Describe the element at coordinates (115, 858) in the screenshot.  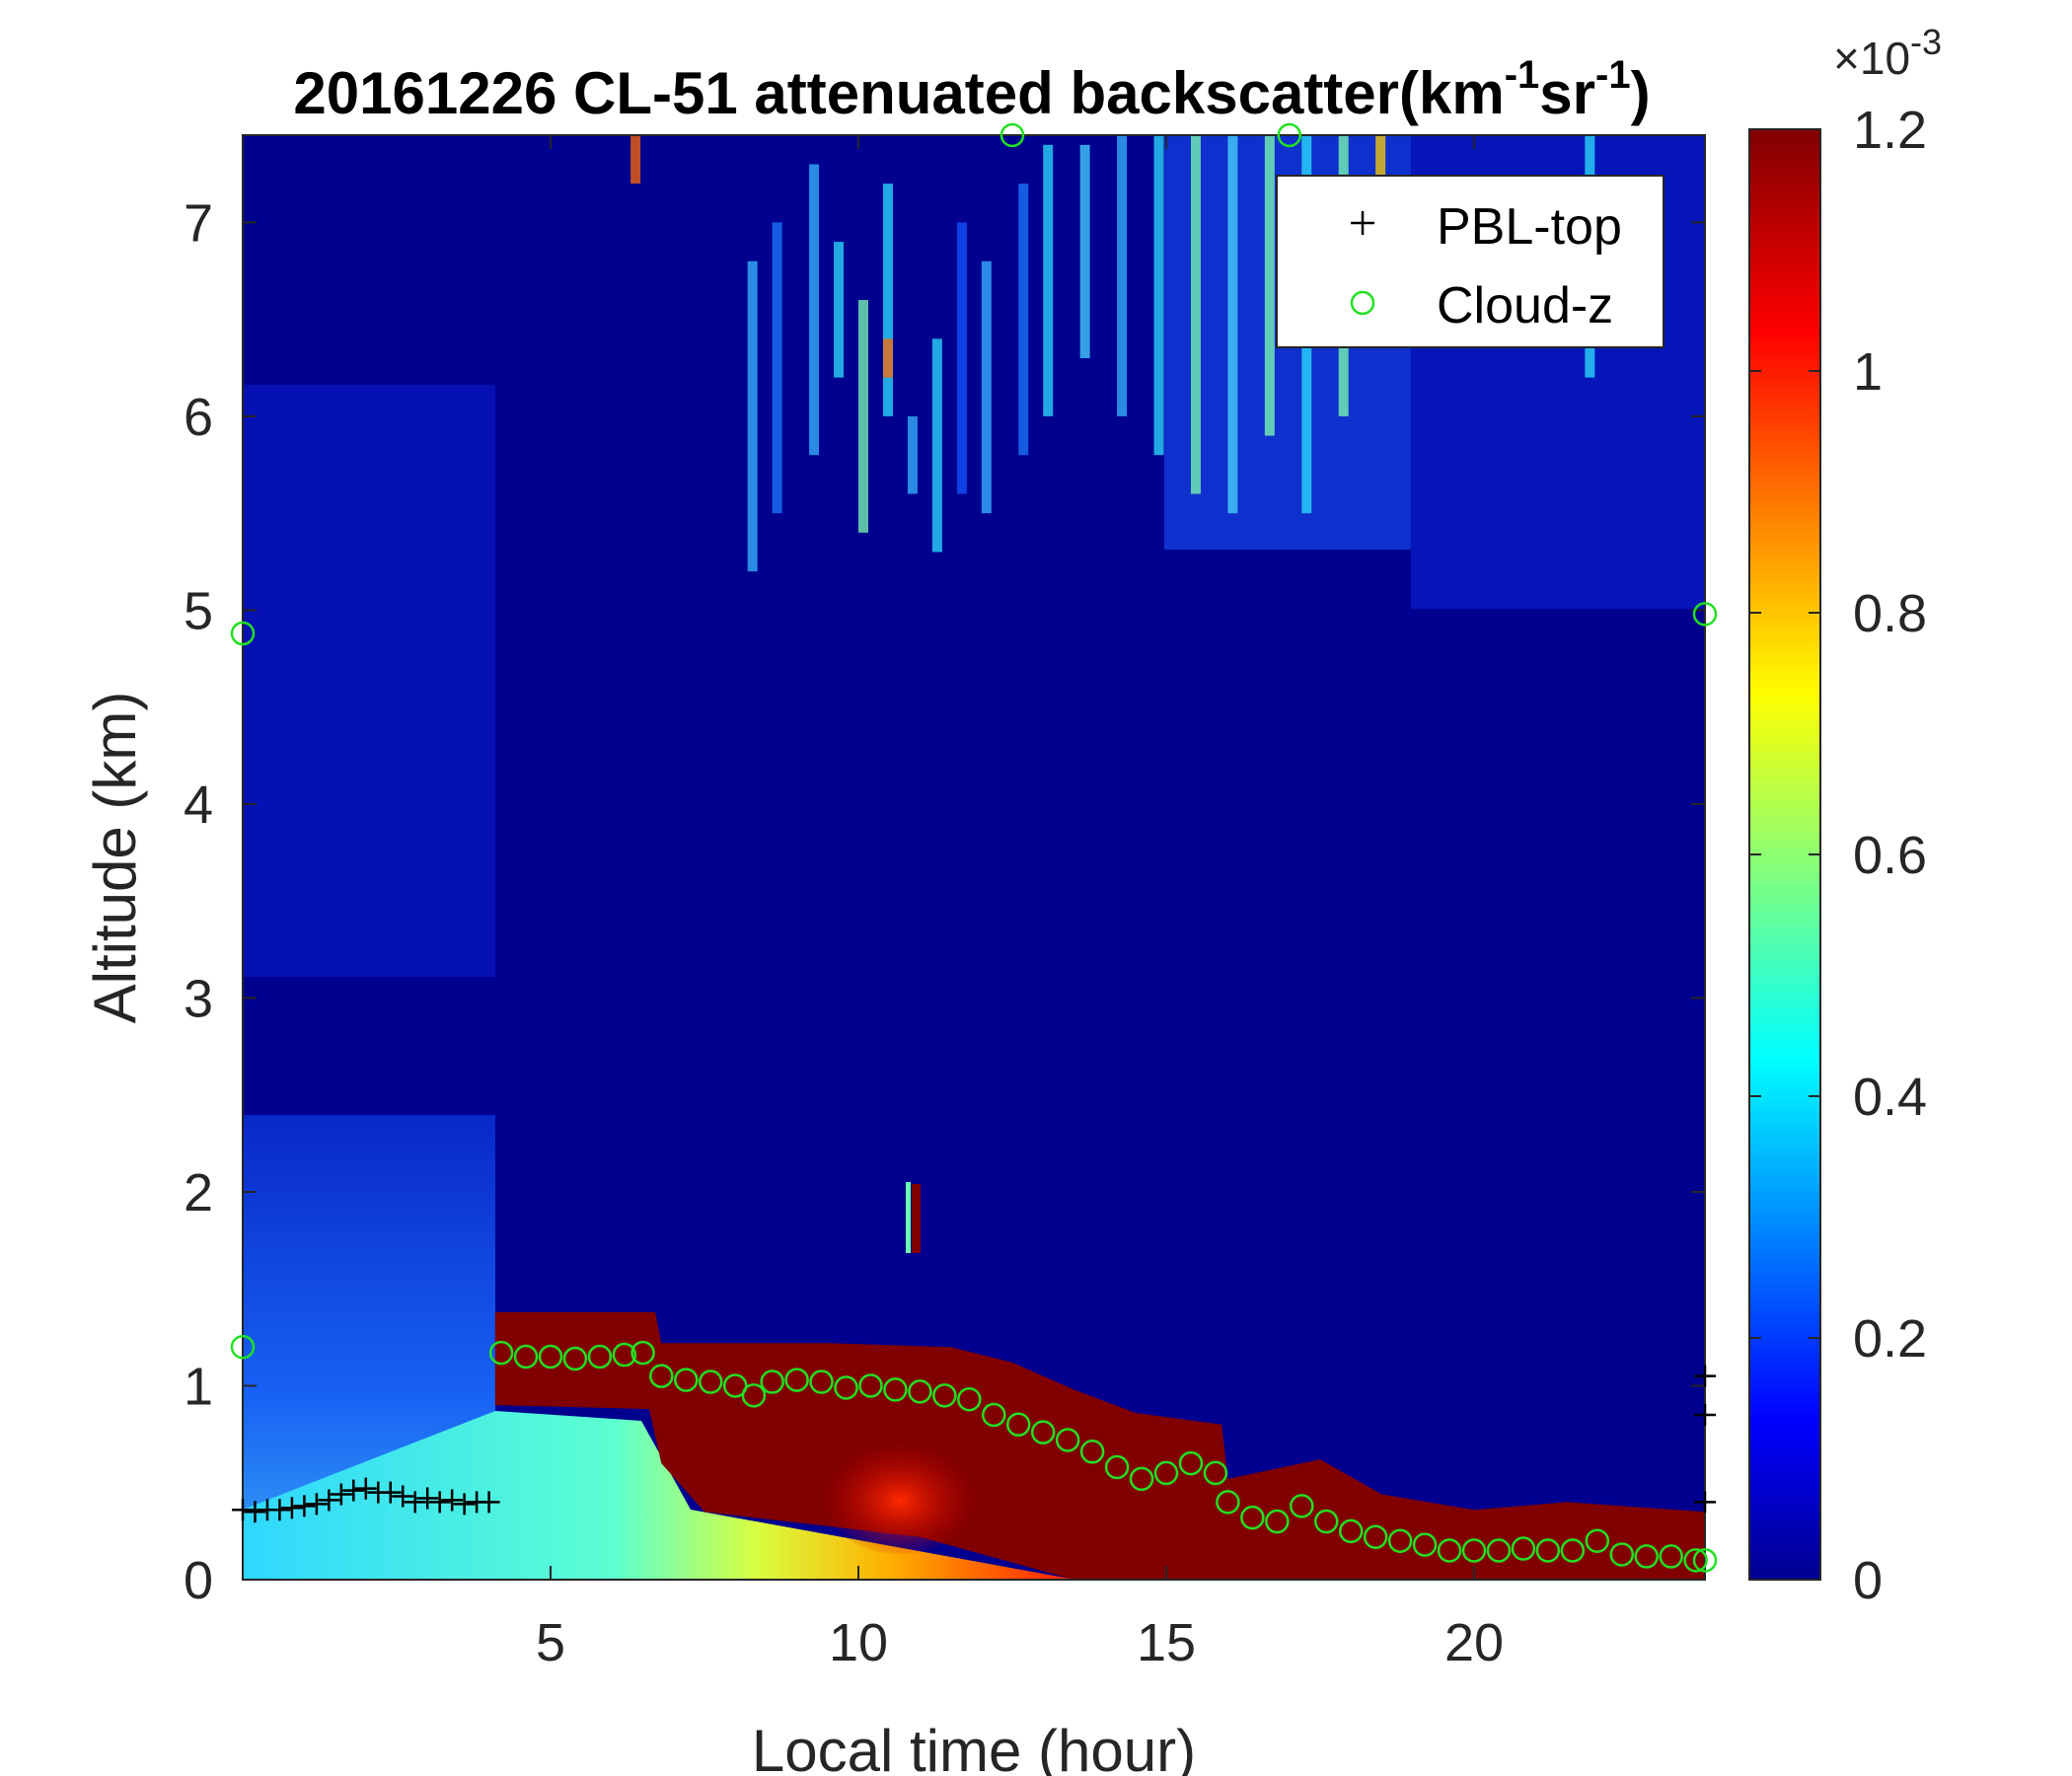
I see `y-axis-label: Altitude (km)` at that location.